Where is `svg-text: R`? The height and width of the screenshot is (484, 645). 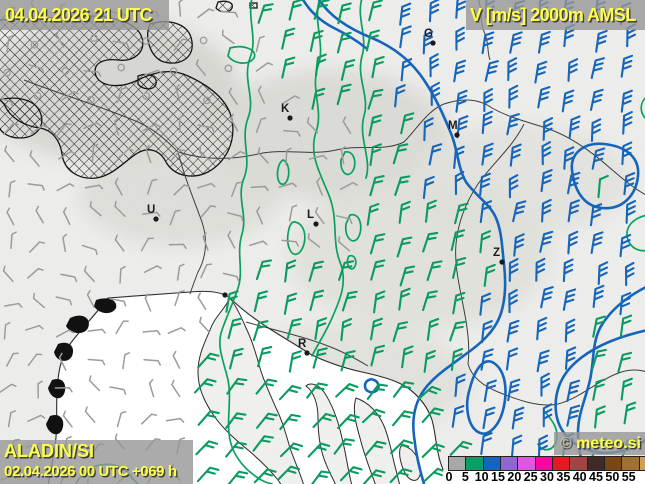 svg-text: R is located at coordinates (302, 344).